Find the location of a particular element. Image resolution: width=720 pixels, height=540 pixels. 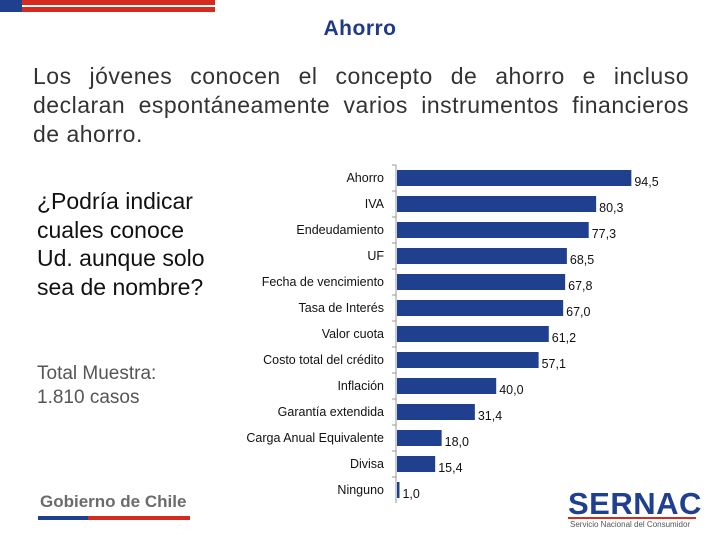

value-label: 94,5 is located at coordinates (646, 182).